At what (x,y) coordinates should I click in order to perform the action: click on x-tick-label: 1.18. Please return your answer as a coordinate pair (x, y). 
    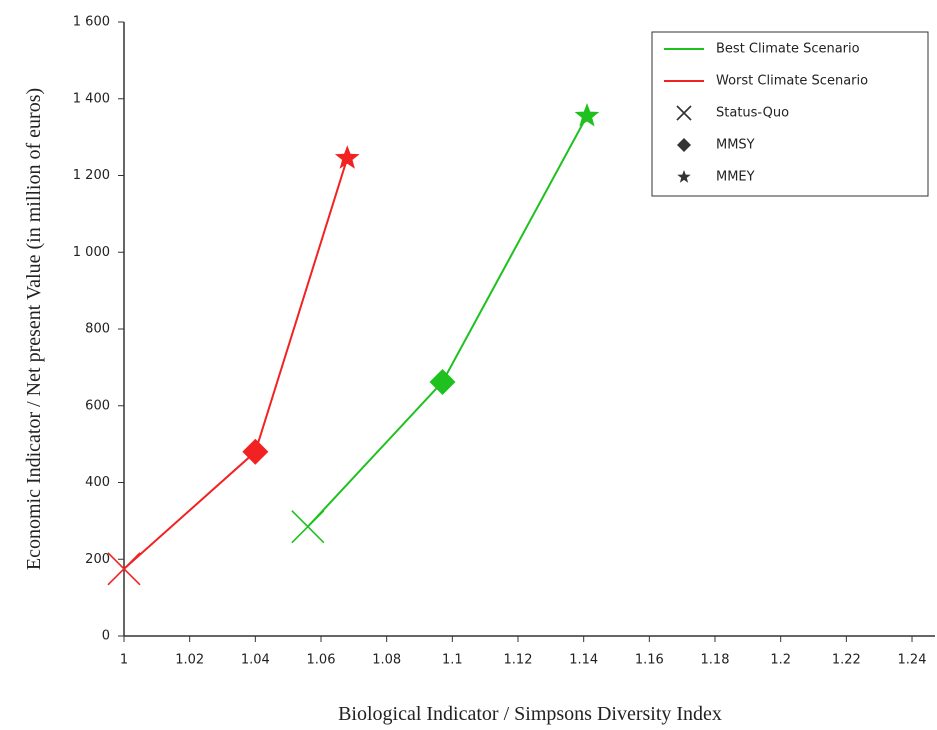
    Looking at the image, I should click on (715, 660).